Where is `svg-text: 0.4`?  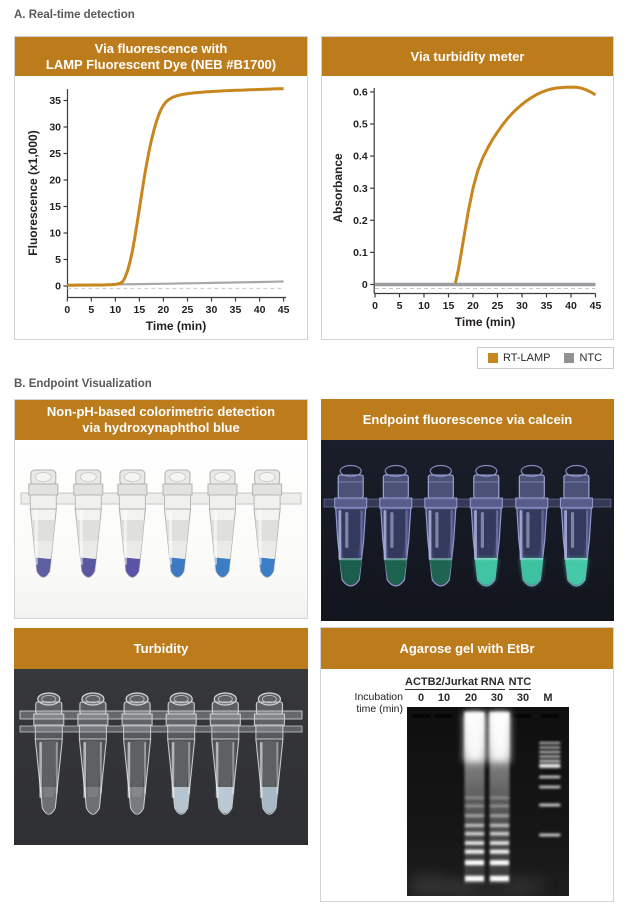
svg-text: 0.4 is located at coordinates (360, 157).